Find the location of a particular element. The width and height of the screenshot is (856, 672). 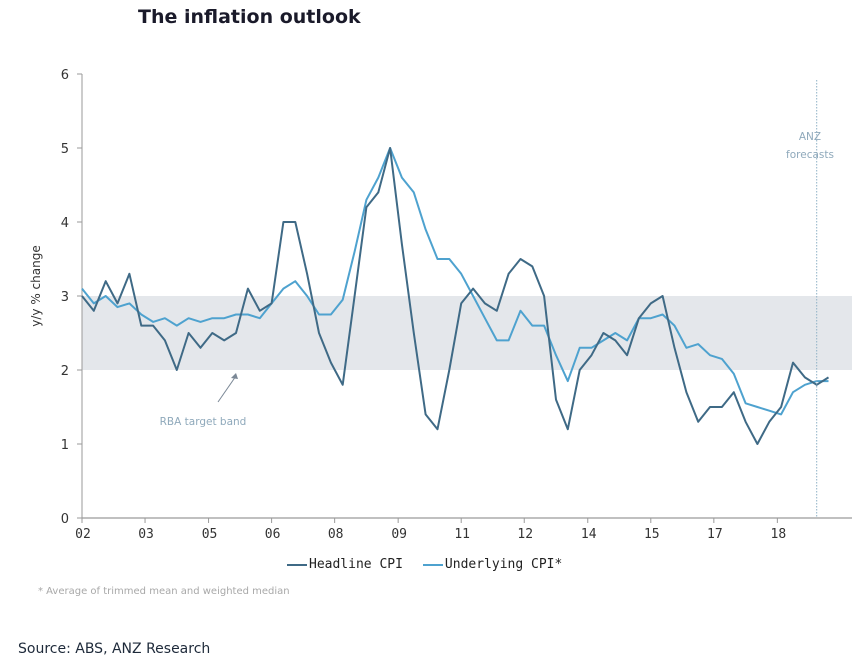

x-tick-label: 03 is located at coordinates (146, 534).